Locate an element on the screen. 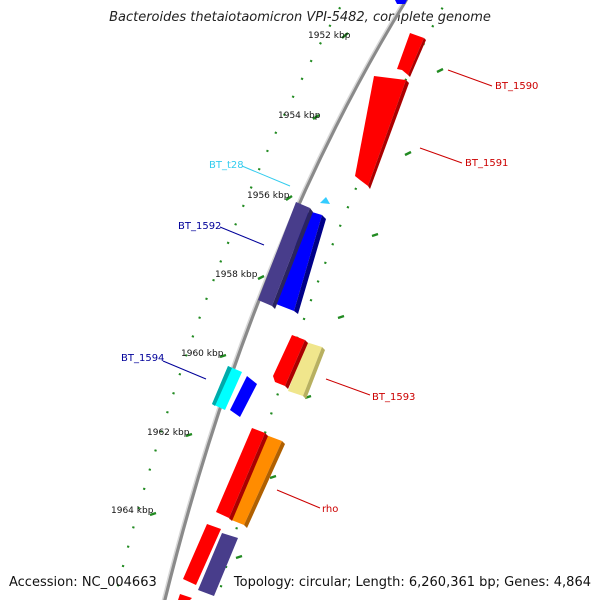  gene-rho is located at coordinates (255, 480).